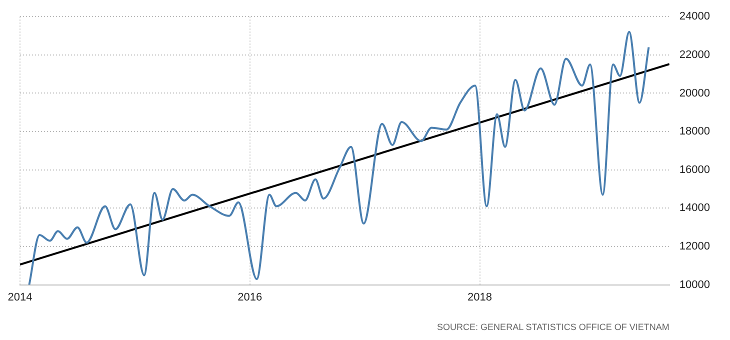 Image resolution: width=730 pixels, height=340 pixels. I want to click on y-tick-label: 18000, so click(694, 132).